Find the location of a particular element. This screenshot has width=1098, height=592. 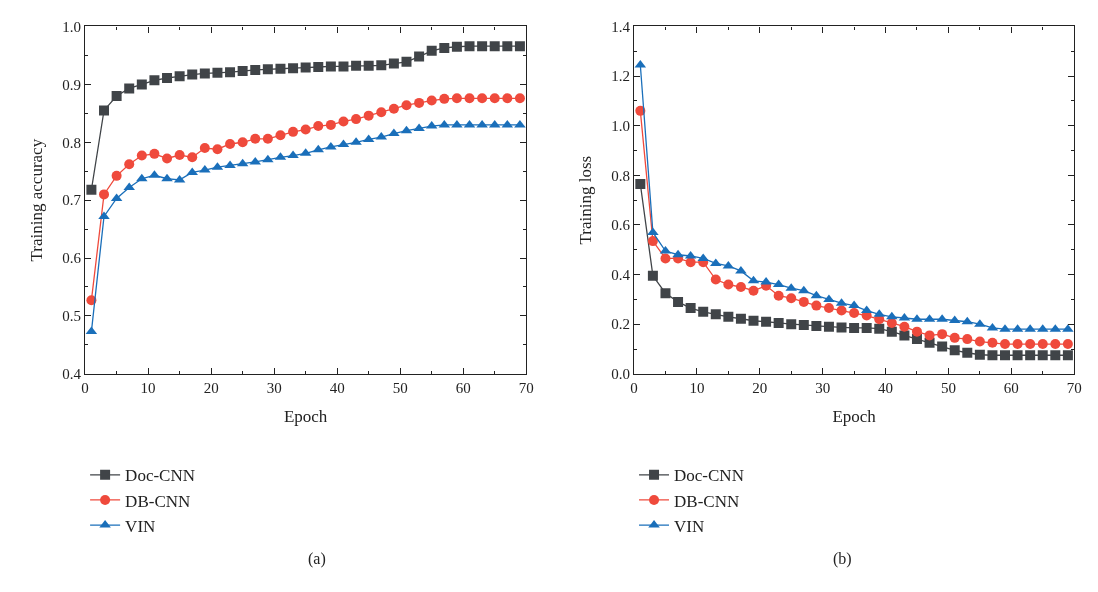

y-tick-label: 0.8 is located at coordinates (71, 142).